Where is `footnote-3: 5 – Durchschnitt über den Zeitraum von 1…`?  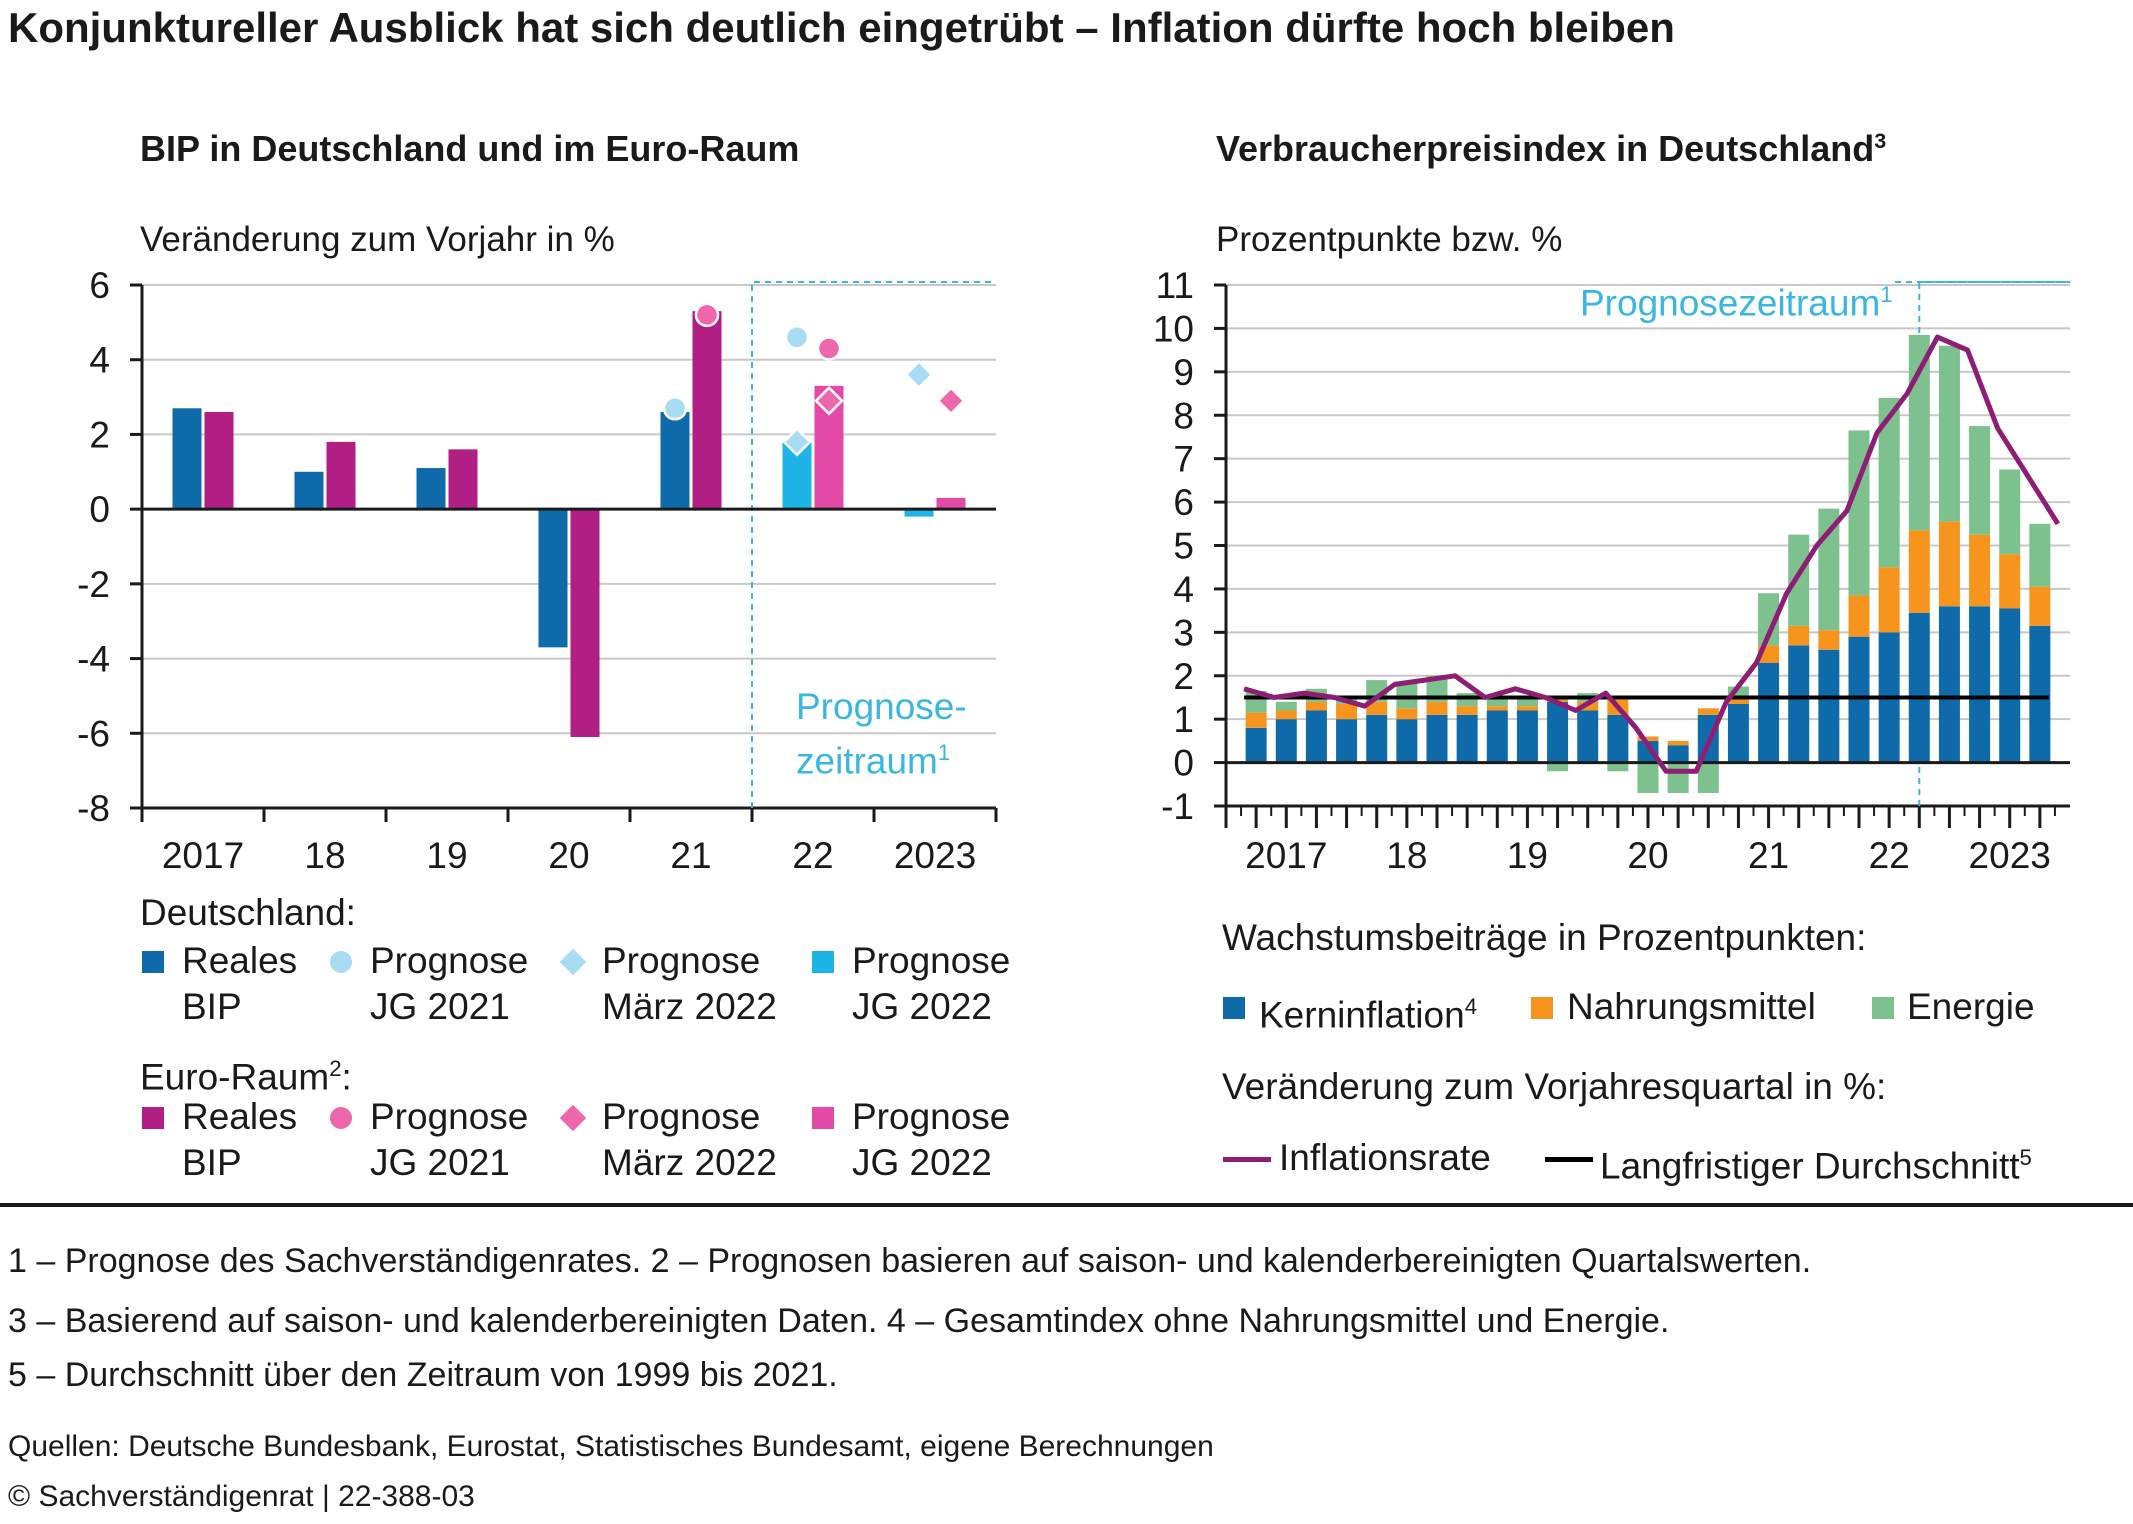
footnote-3: 5 – Durchschnitt über den Zeitraum von 1… is located at coordinates (423, 1375).